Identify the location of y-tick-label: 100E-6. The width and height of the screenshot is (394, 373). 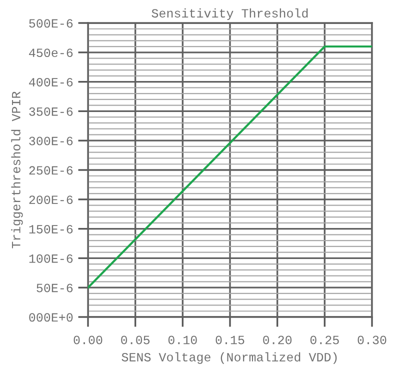
(51, 258).